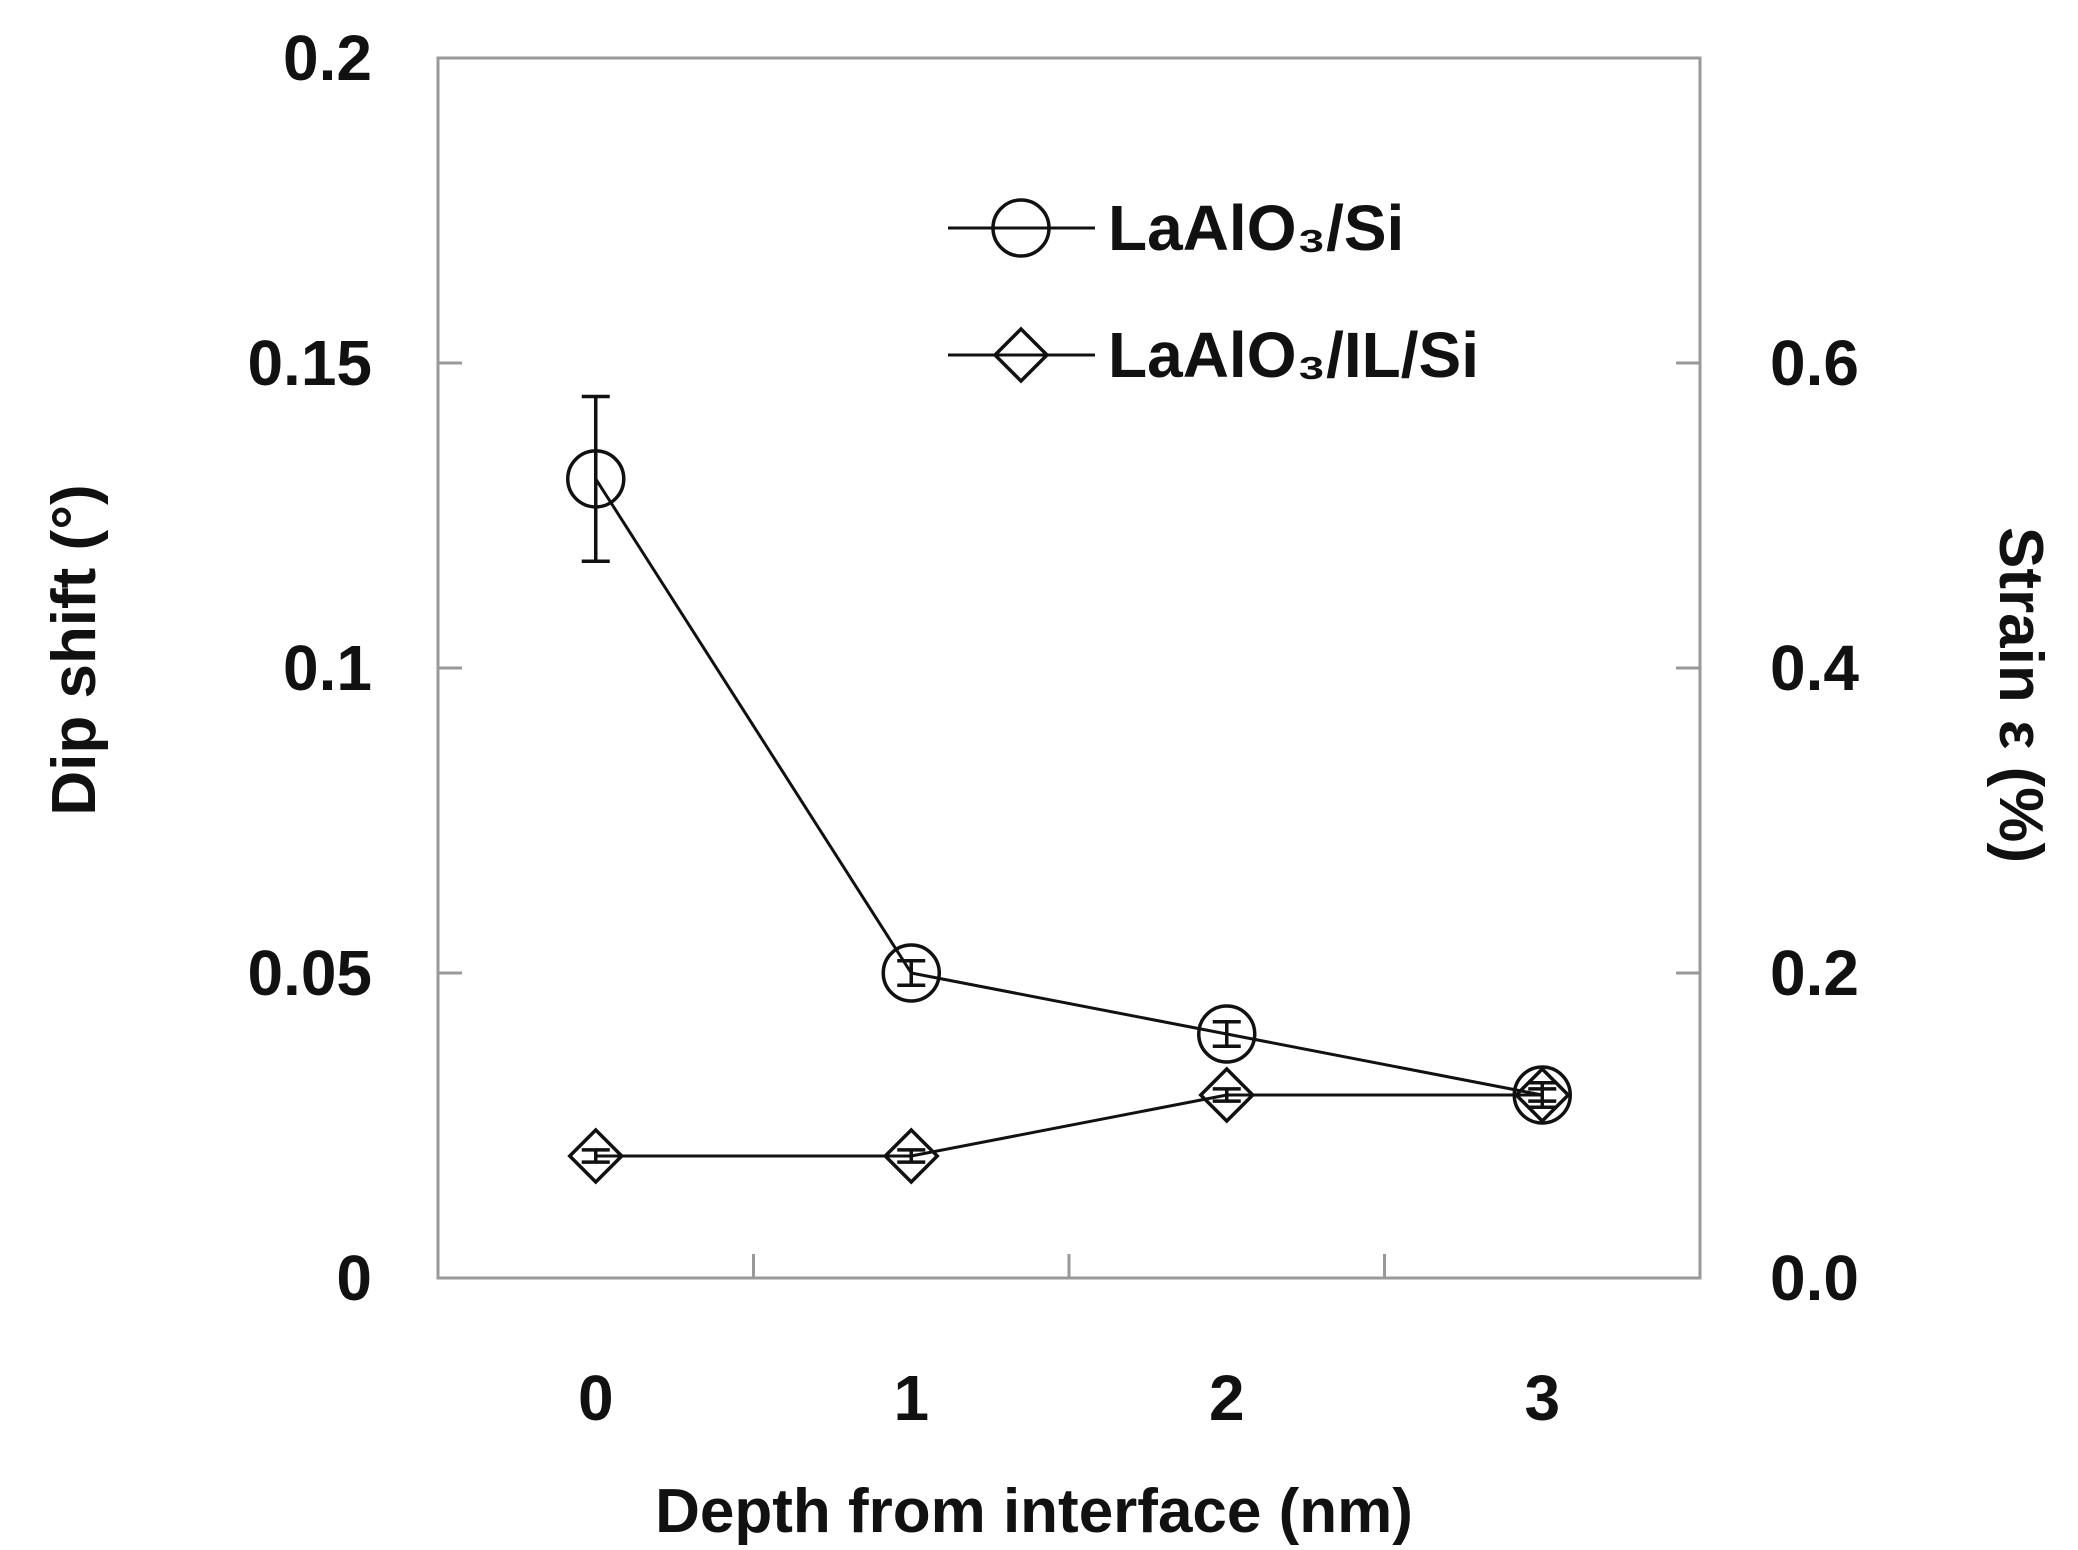  I want to click on legend-label-1: LaAlO₃/IL/Si, so click(1293, 355).